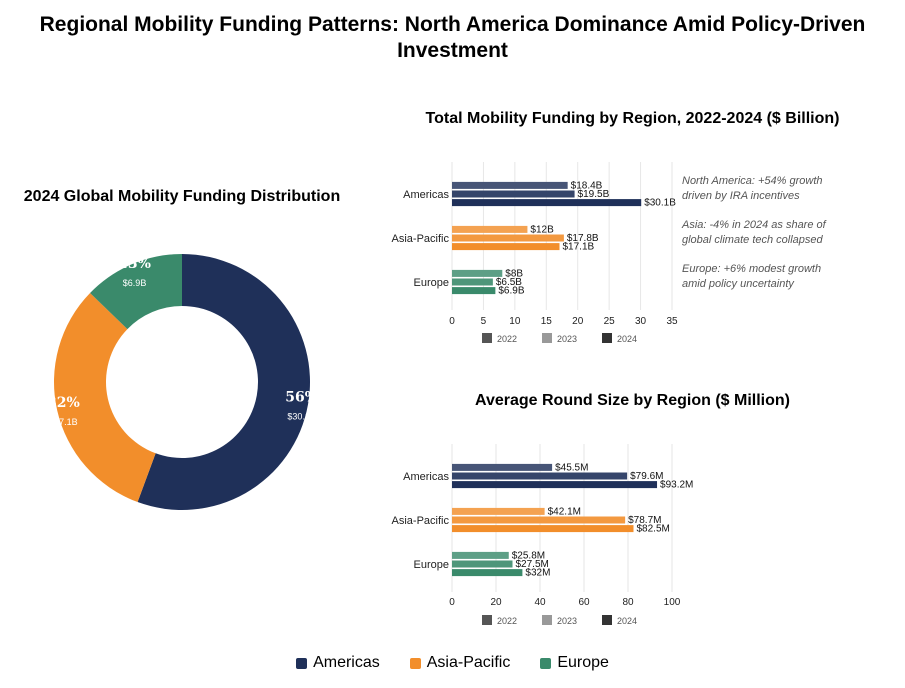  I want to click on round-size-legend-label-2023: 2023, so click(567, 621).